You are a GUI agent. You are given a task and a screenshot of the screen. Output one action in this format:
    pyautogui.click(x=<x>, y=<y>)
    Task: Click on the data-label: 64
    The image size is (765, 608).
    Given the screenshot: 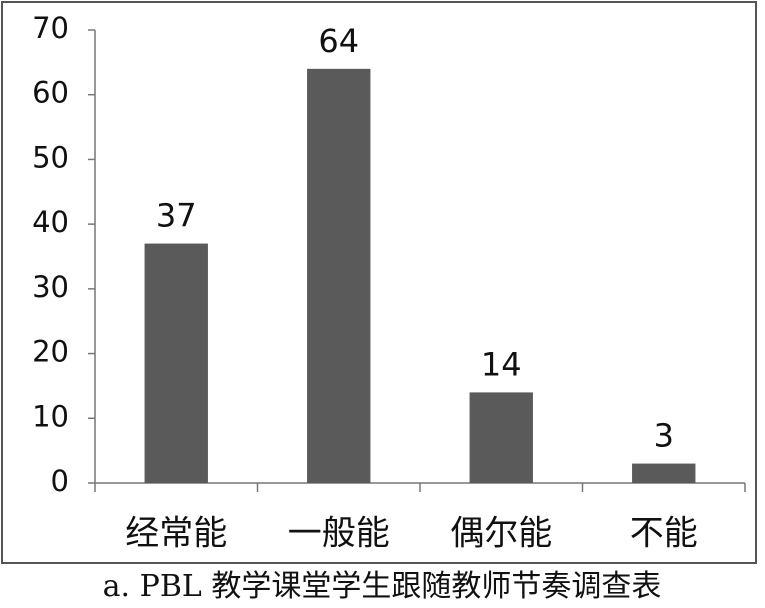 What is the action you would take?
    pyautogui.click(x=338, y=41)
    